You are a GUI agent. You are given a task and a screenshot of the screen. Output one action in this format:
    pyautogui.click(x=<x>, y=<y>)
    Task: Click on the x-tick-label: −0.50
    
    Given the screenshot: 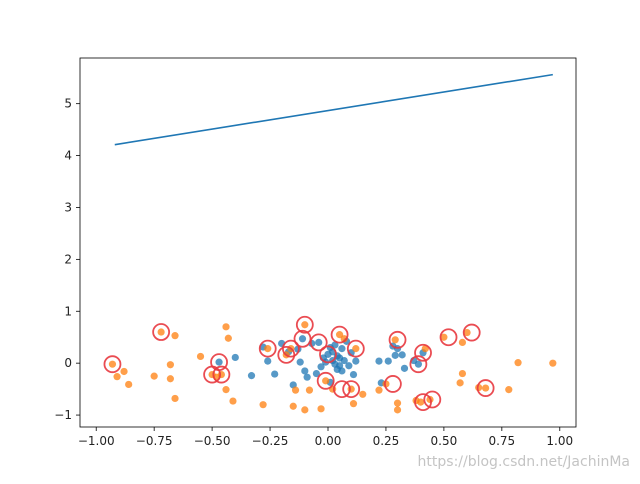 What is the action you would take?
    pyautogui.click(x=212, y=441)
    